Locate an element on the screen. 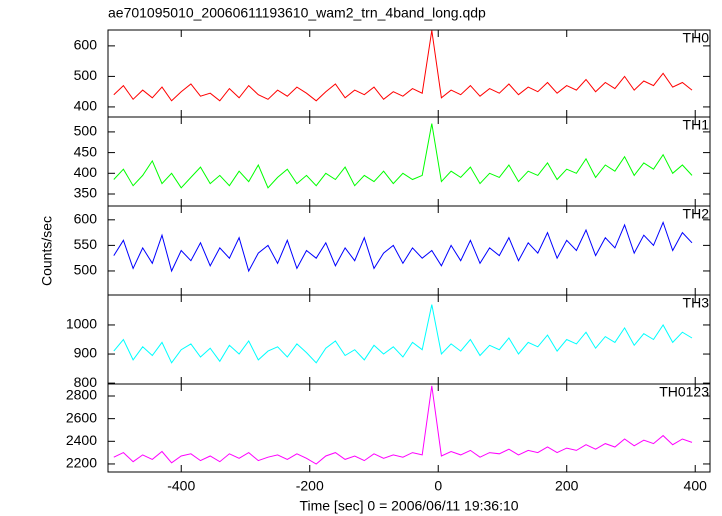 The width and height of the screenshot is (722, 516). x-tick-label: -200 is located at coordinates (310, 486).